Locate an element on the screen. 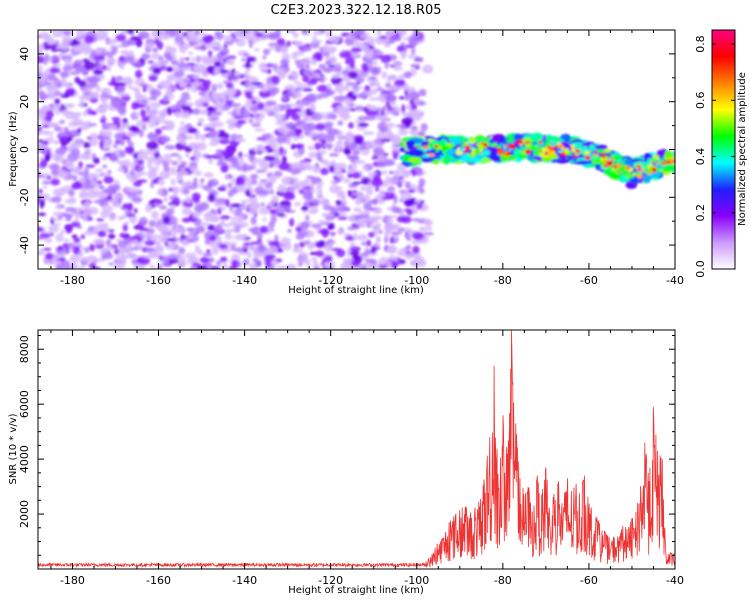 The image size is (750, 600). snr-y-tick-label: 2000 is located at coordinates (24, 514).